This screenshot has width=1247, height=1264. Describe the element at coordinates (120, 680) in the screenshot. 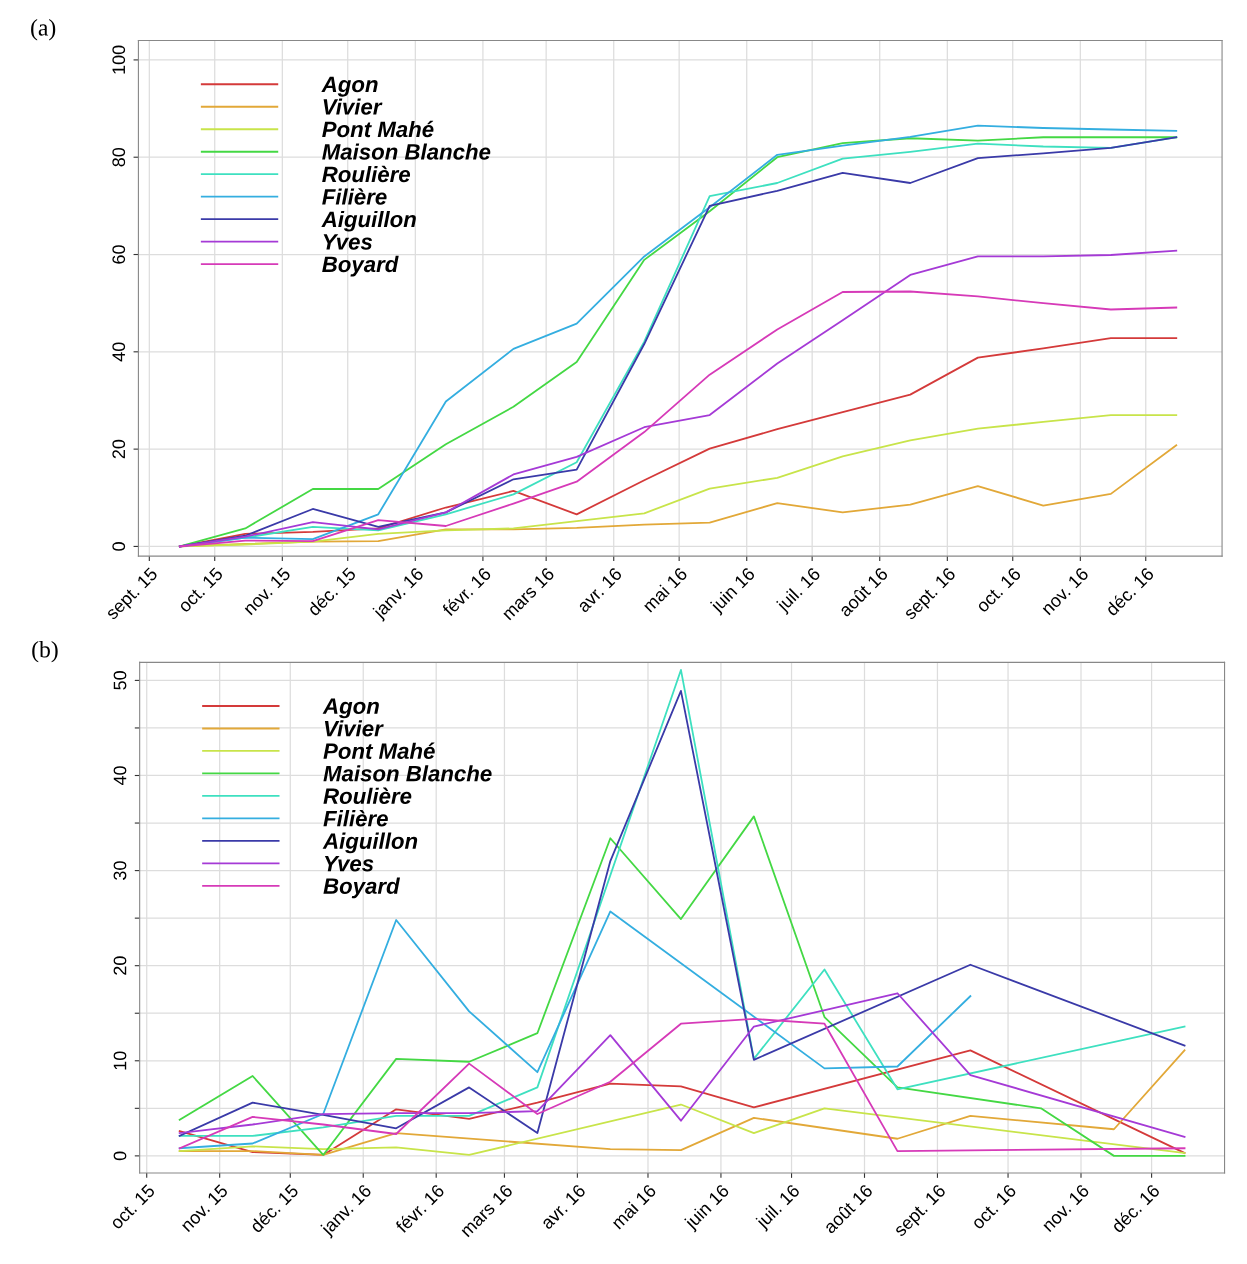

I see `y-tick-label: 50` at that location.